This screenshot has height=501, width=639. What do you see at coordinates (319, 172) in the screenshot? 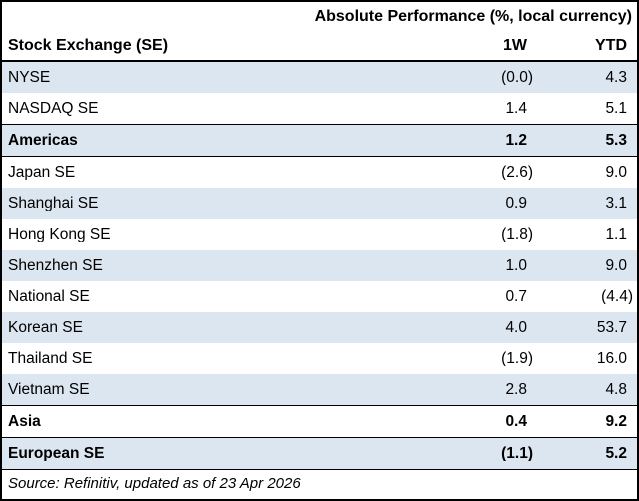
I see `table-row-japan: Japan SE (2.6) 9.0` at bounding box center [319, 172].